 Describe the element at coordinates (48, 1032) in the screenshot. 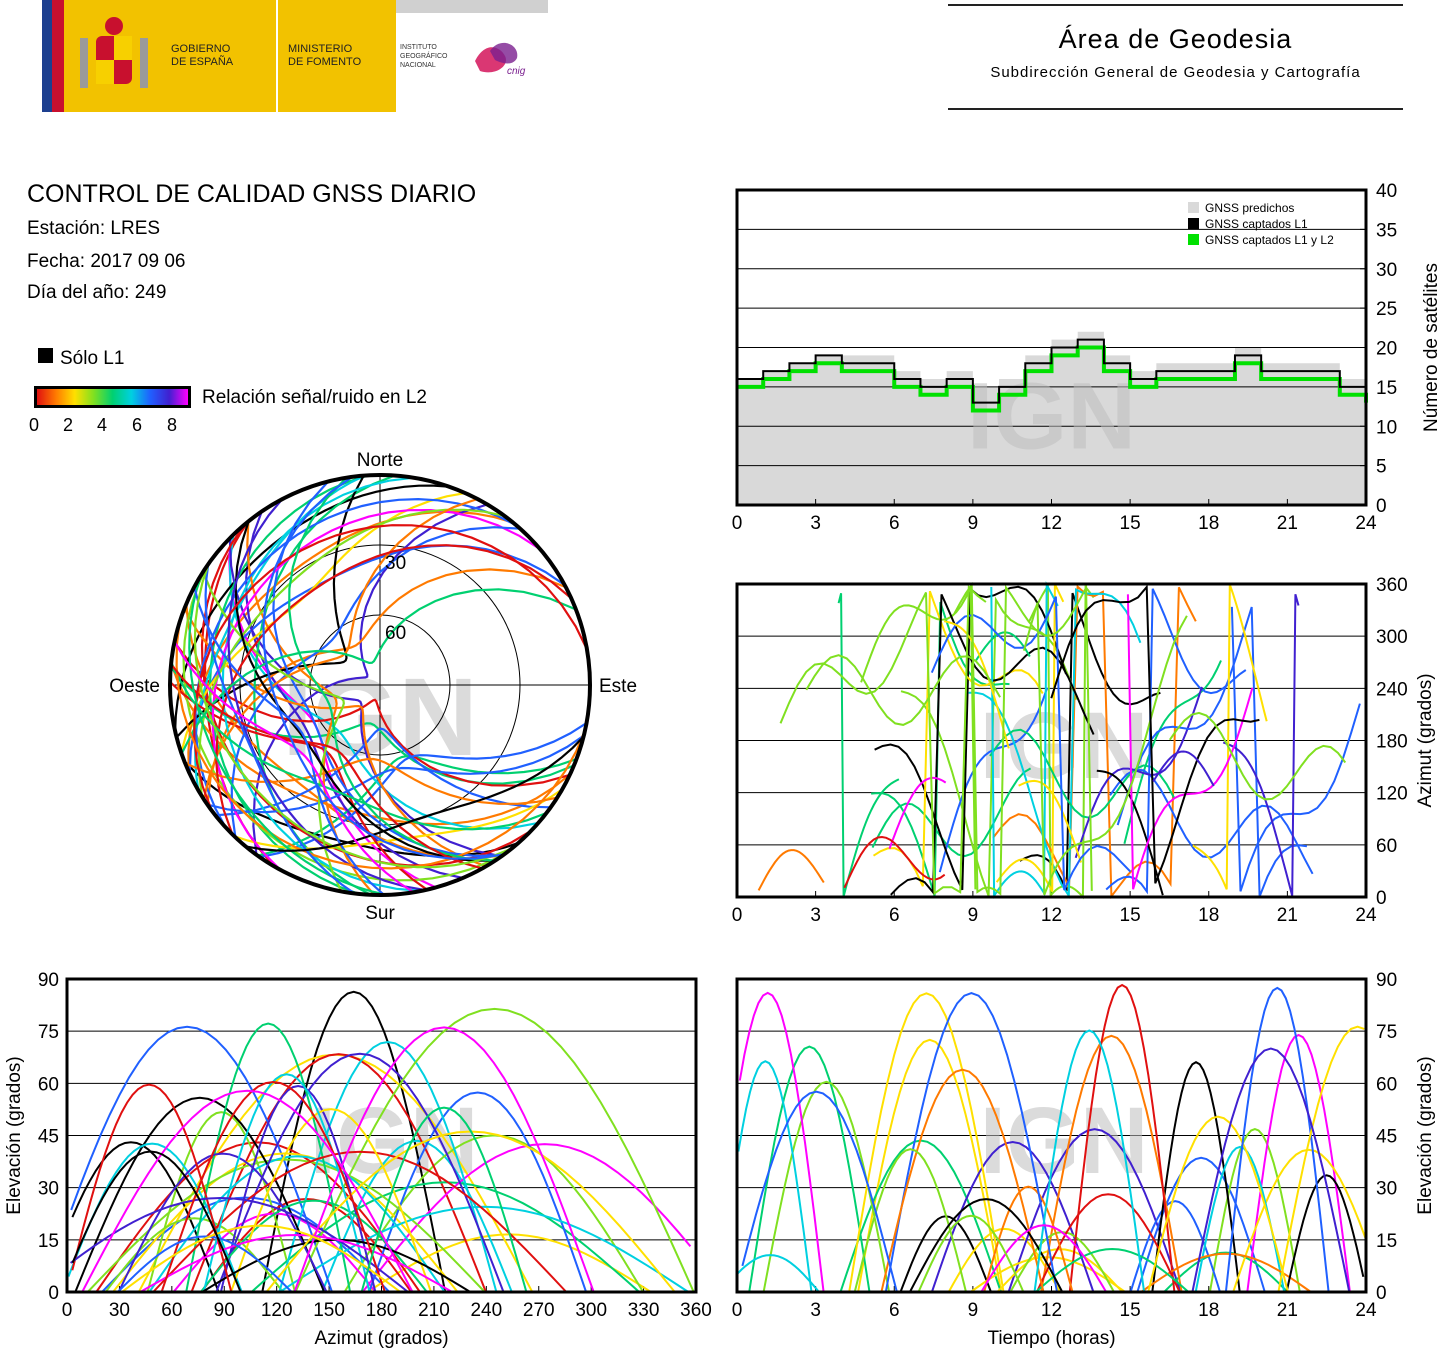

I see `y-tick-label: 75` at that location.